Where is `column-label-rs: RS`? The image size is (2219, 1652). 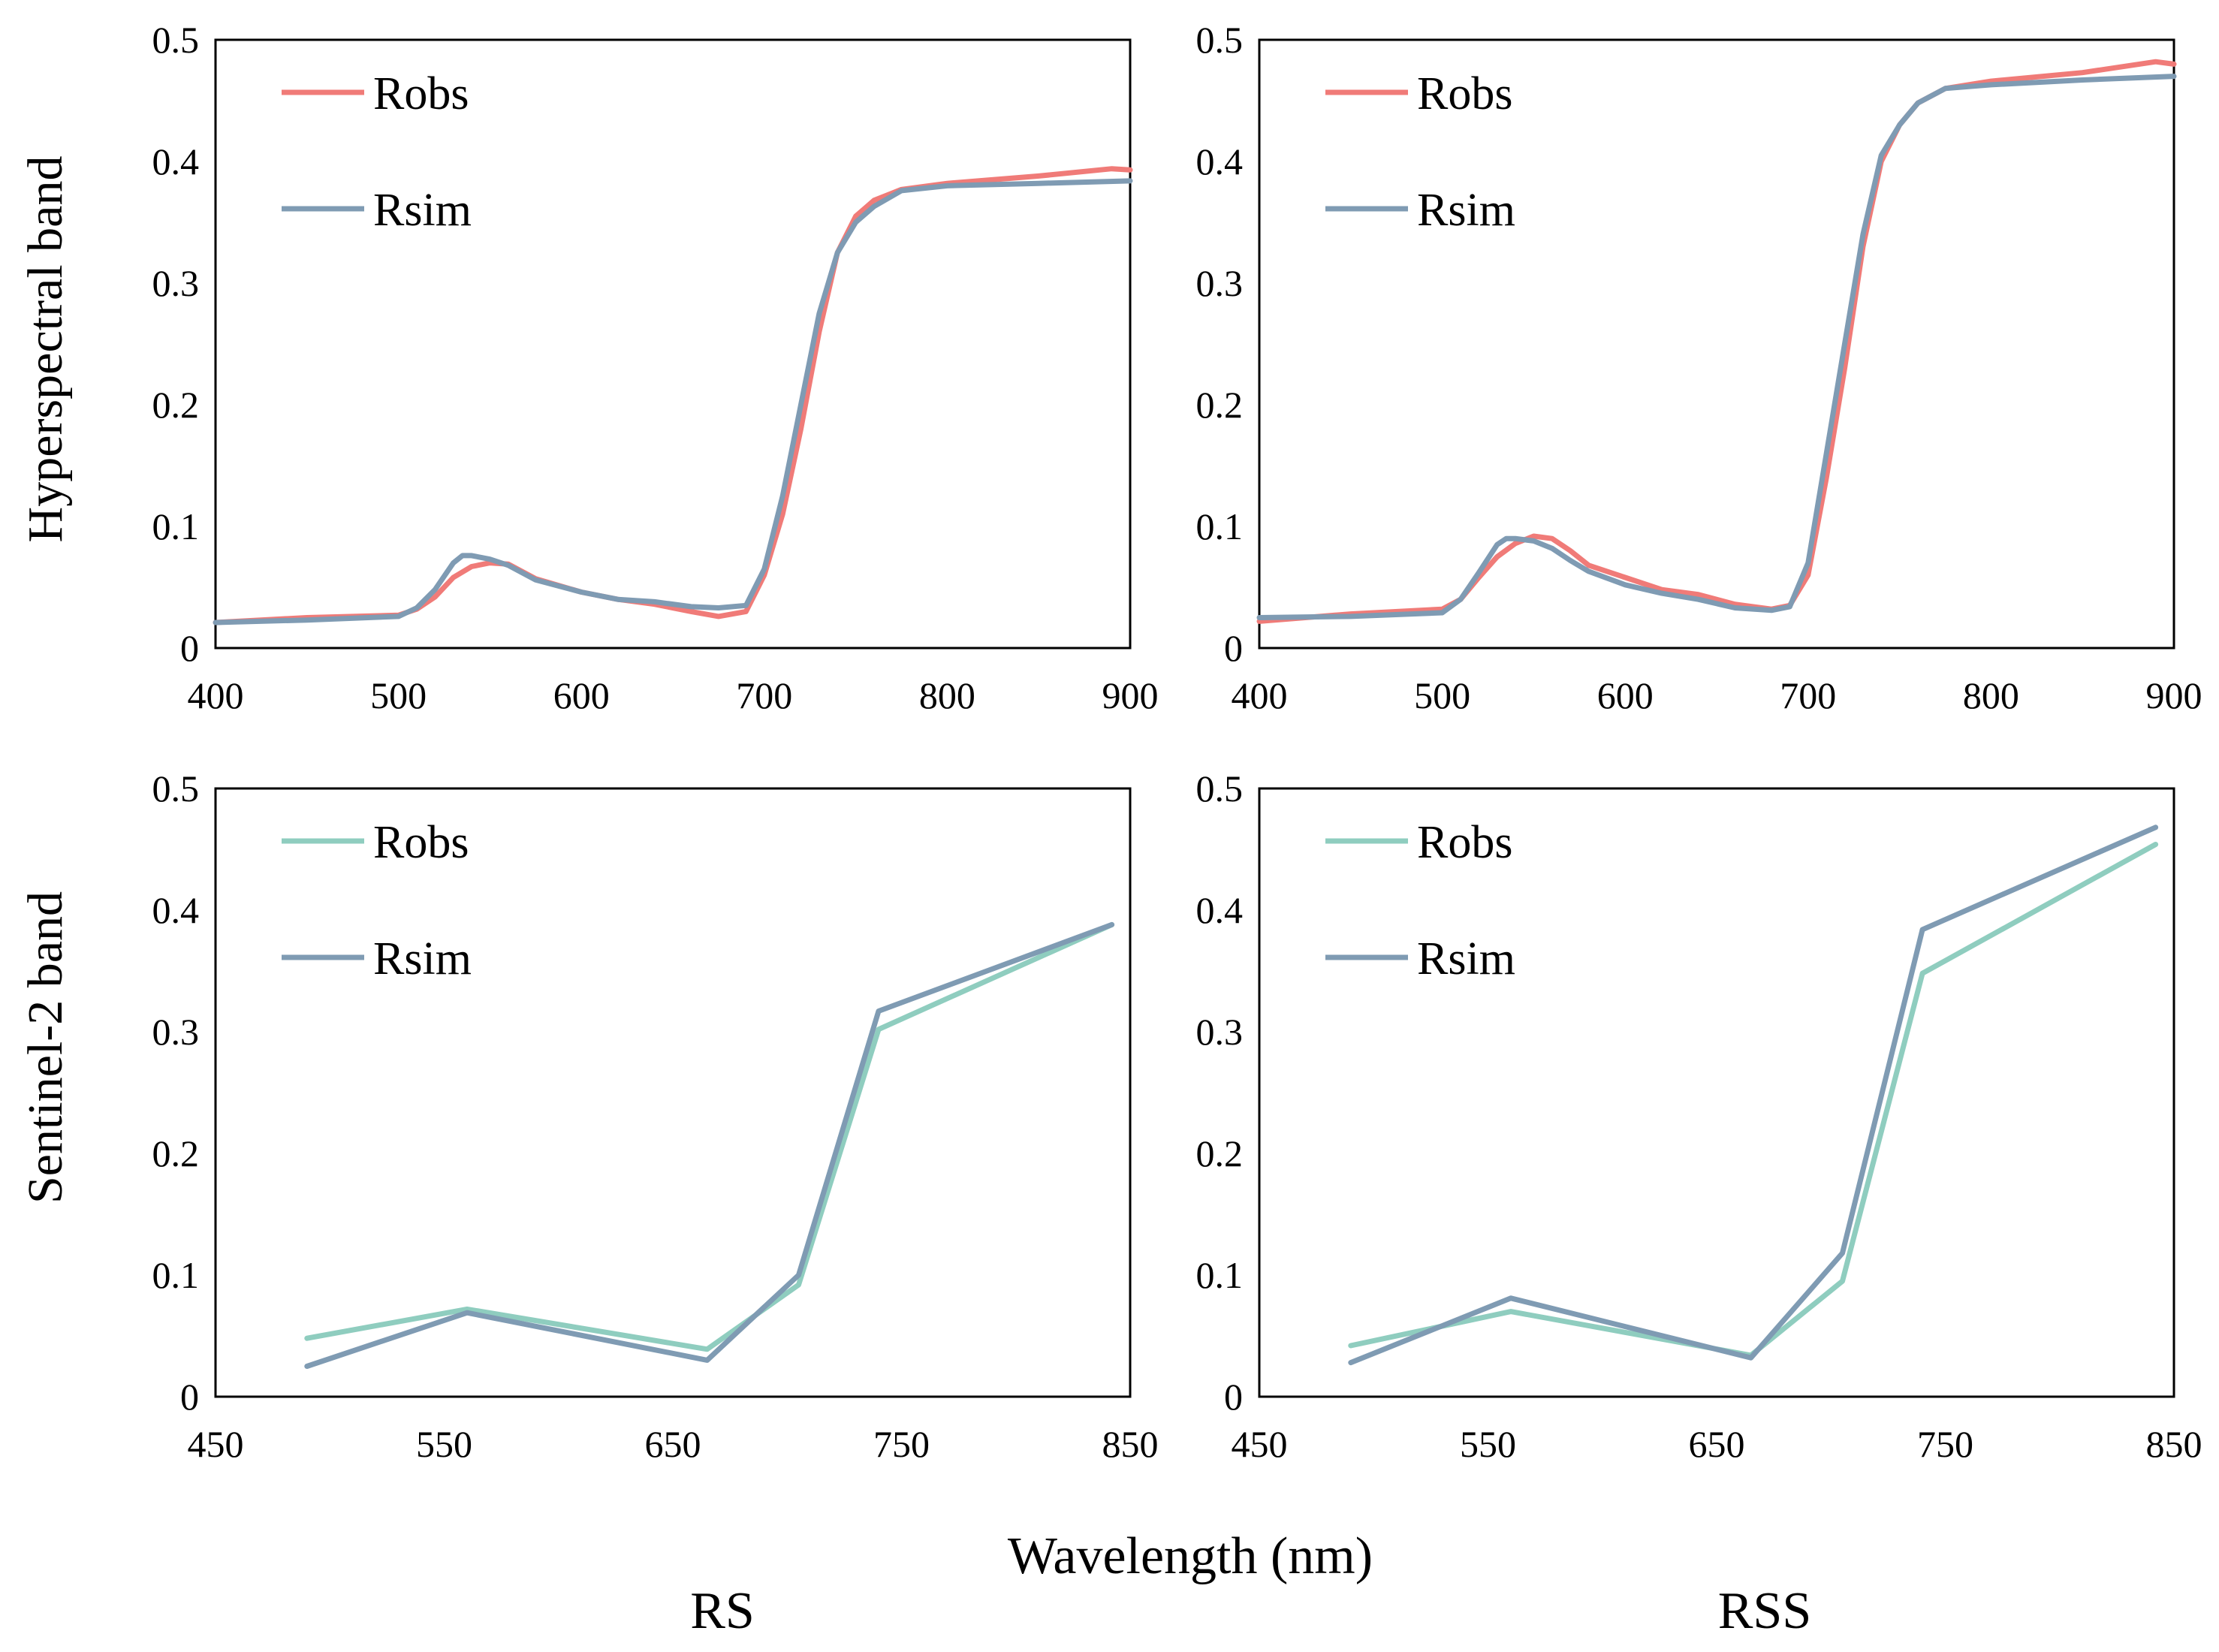
column-label-rs: RS is located at coordinates (722, 1611).